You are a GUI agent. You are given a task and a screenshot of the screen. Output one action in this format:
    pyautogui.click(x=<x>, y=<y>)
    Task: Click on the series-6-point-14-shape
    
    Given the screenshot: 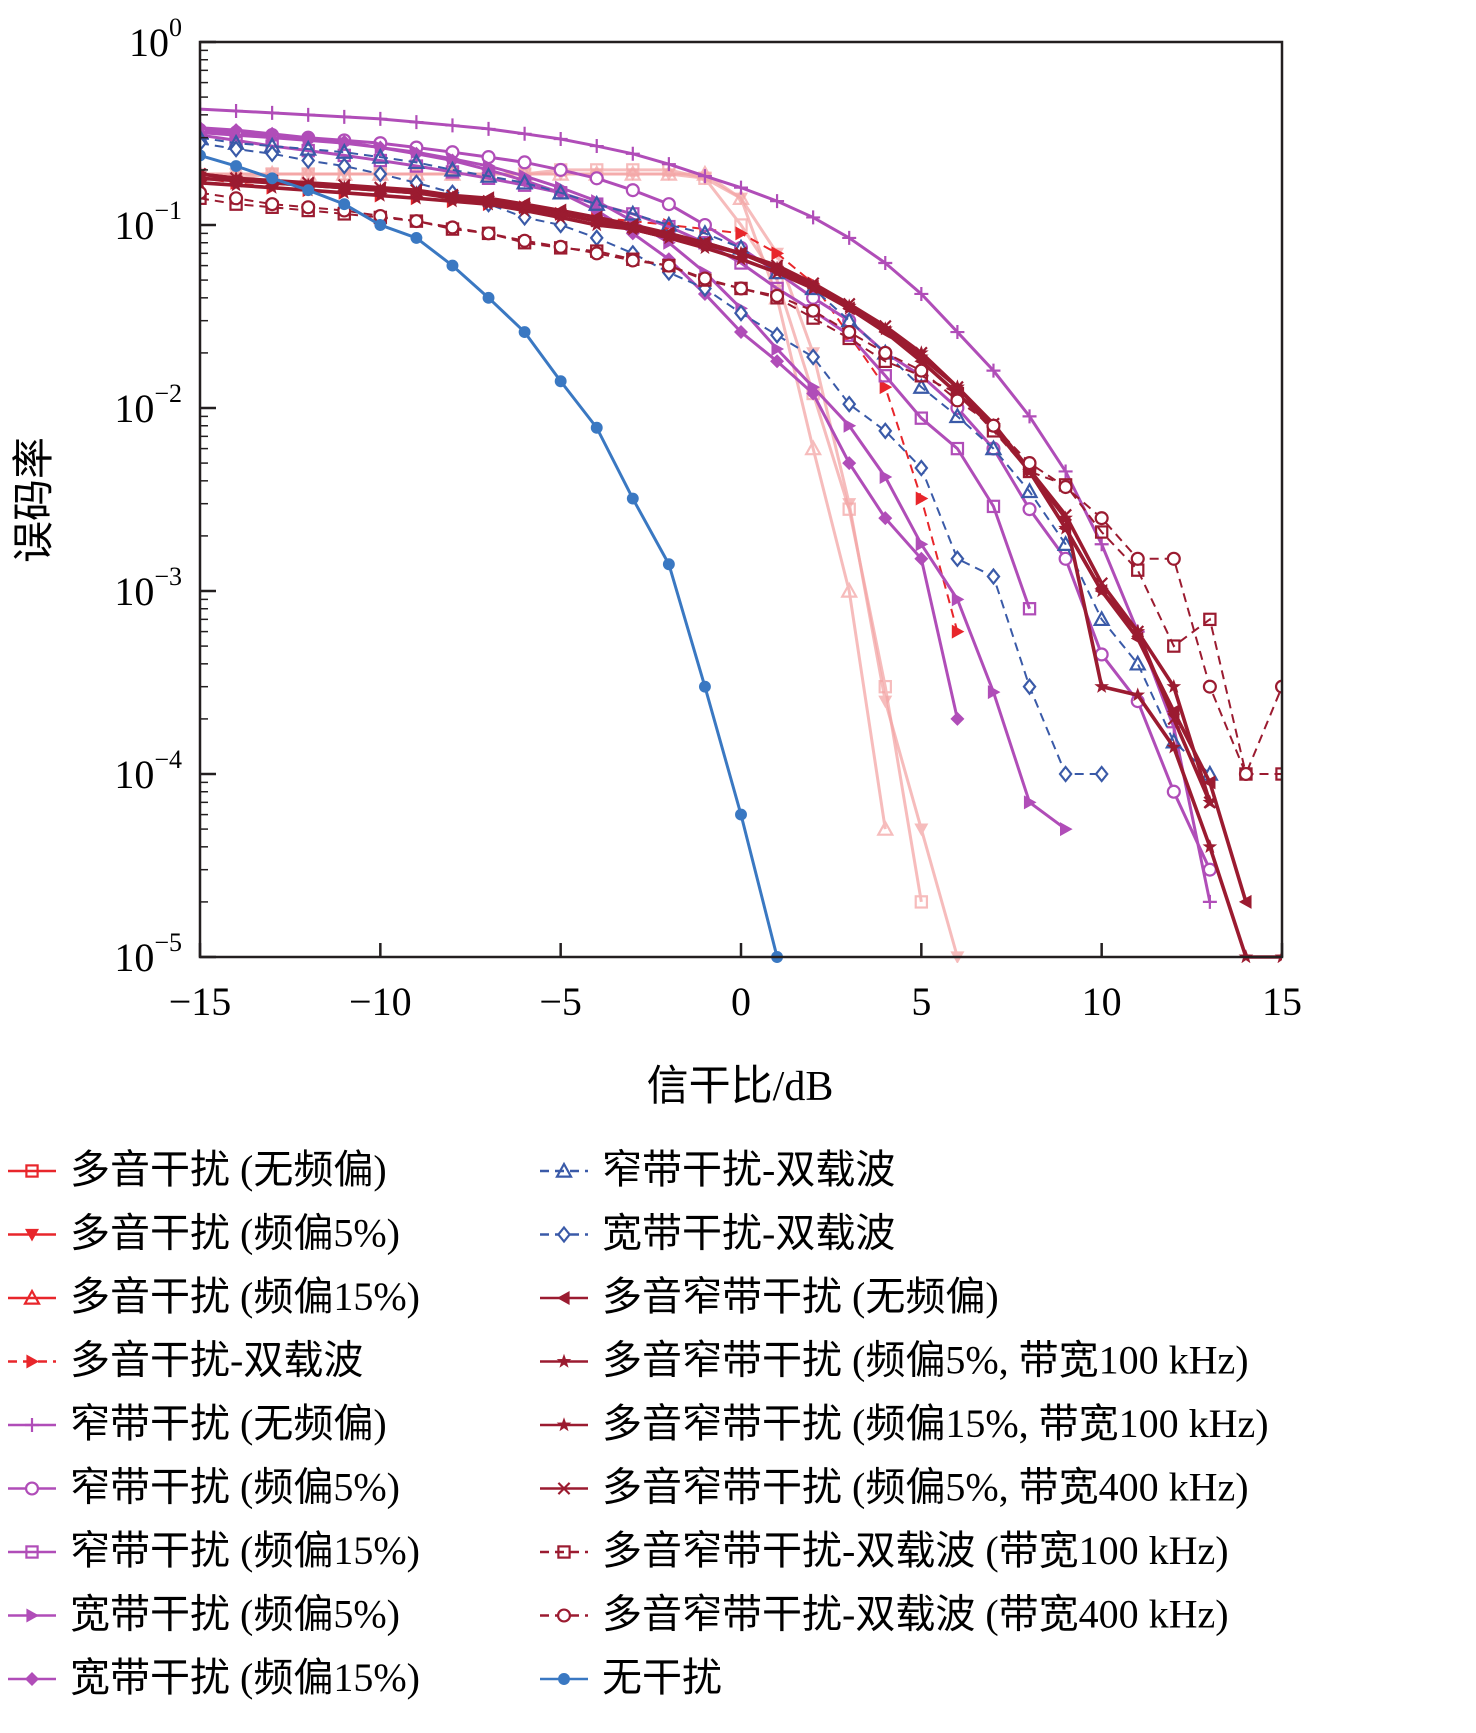 What is the action you would take?
    pyautogui.click(x=668, y=204)
    